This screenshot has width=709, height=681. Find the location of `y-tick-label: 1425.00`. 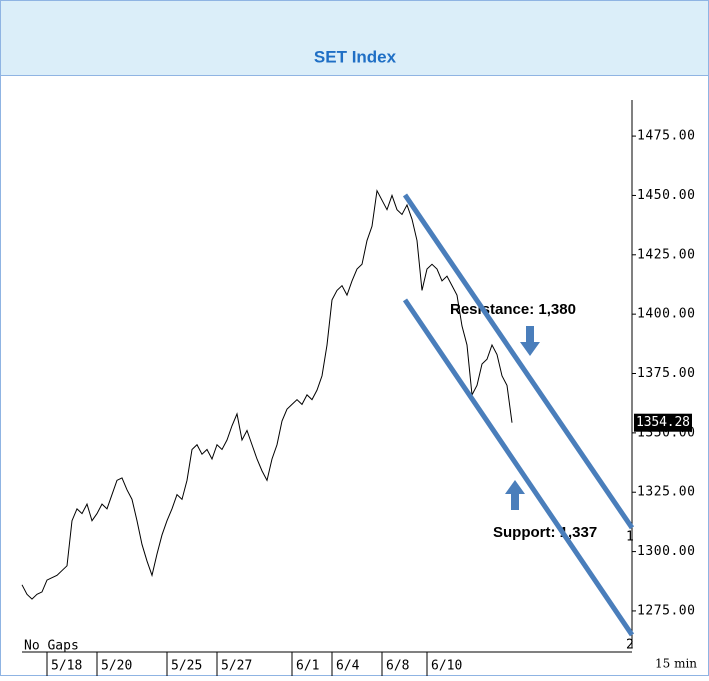

y-tick-label: 1425.00 is located at coordinates (666, 254).